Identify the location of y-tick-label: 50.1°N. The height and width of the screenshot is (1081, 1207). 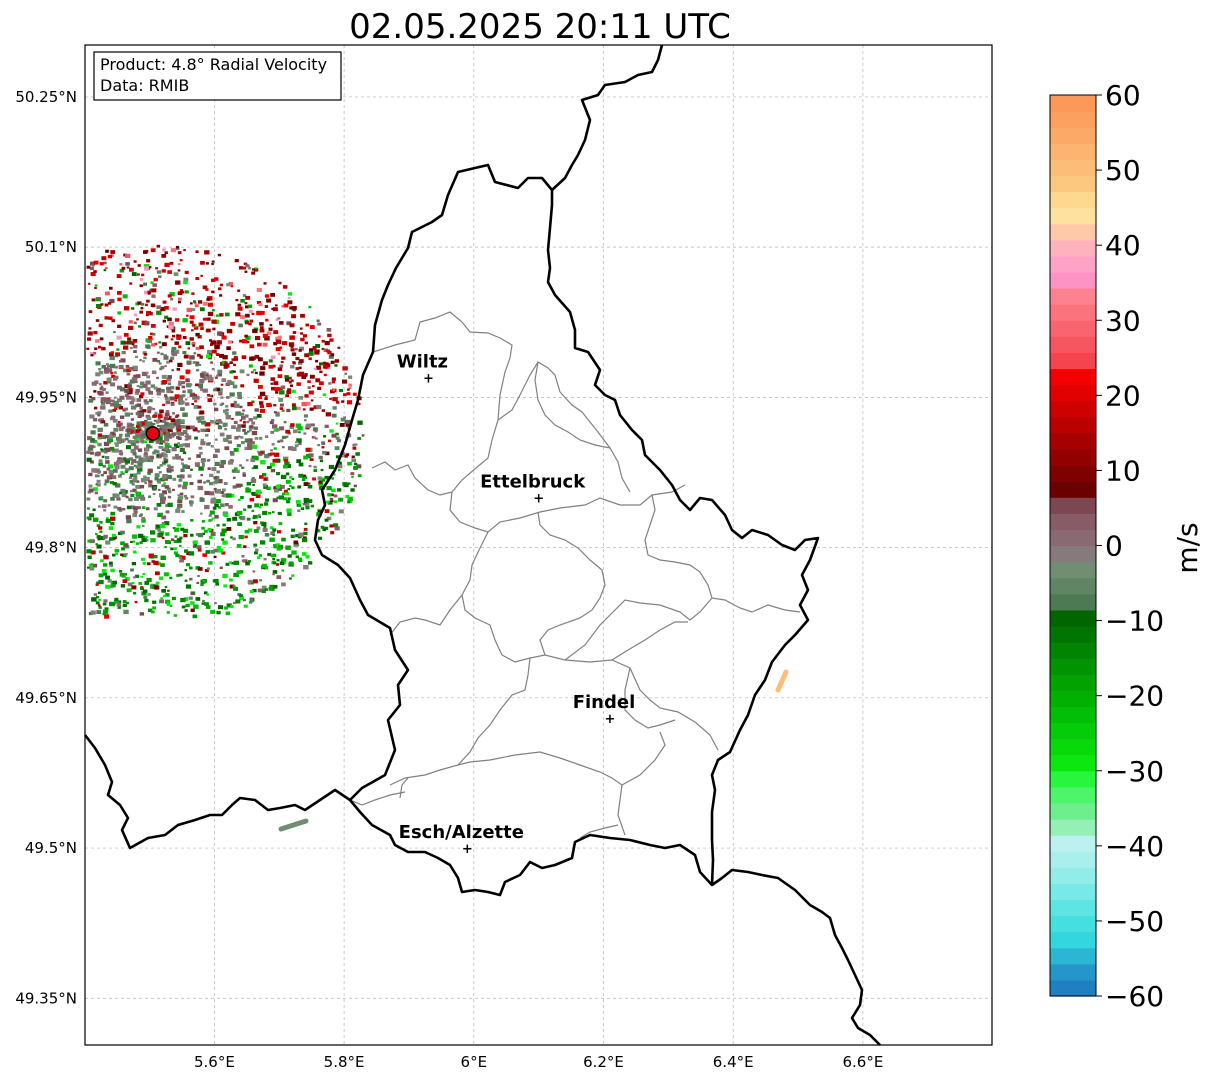
(51, 247).